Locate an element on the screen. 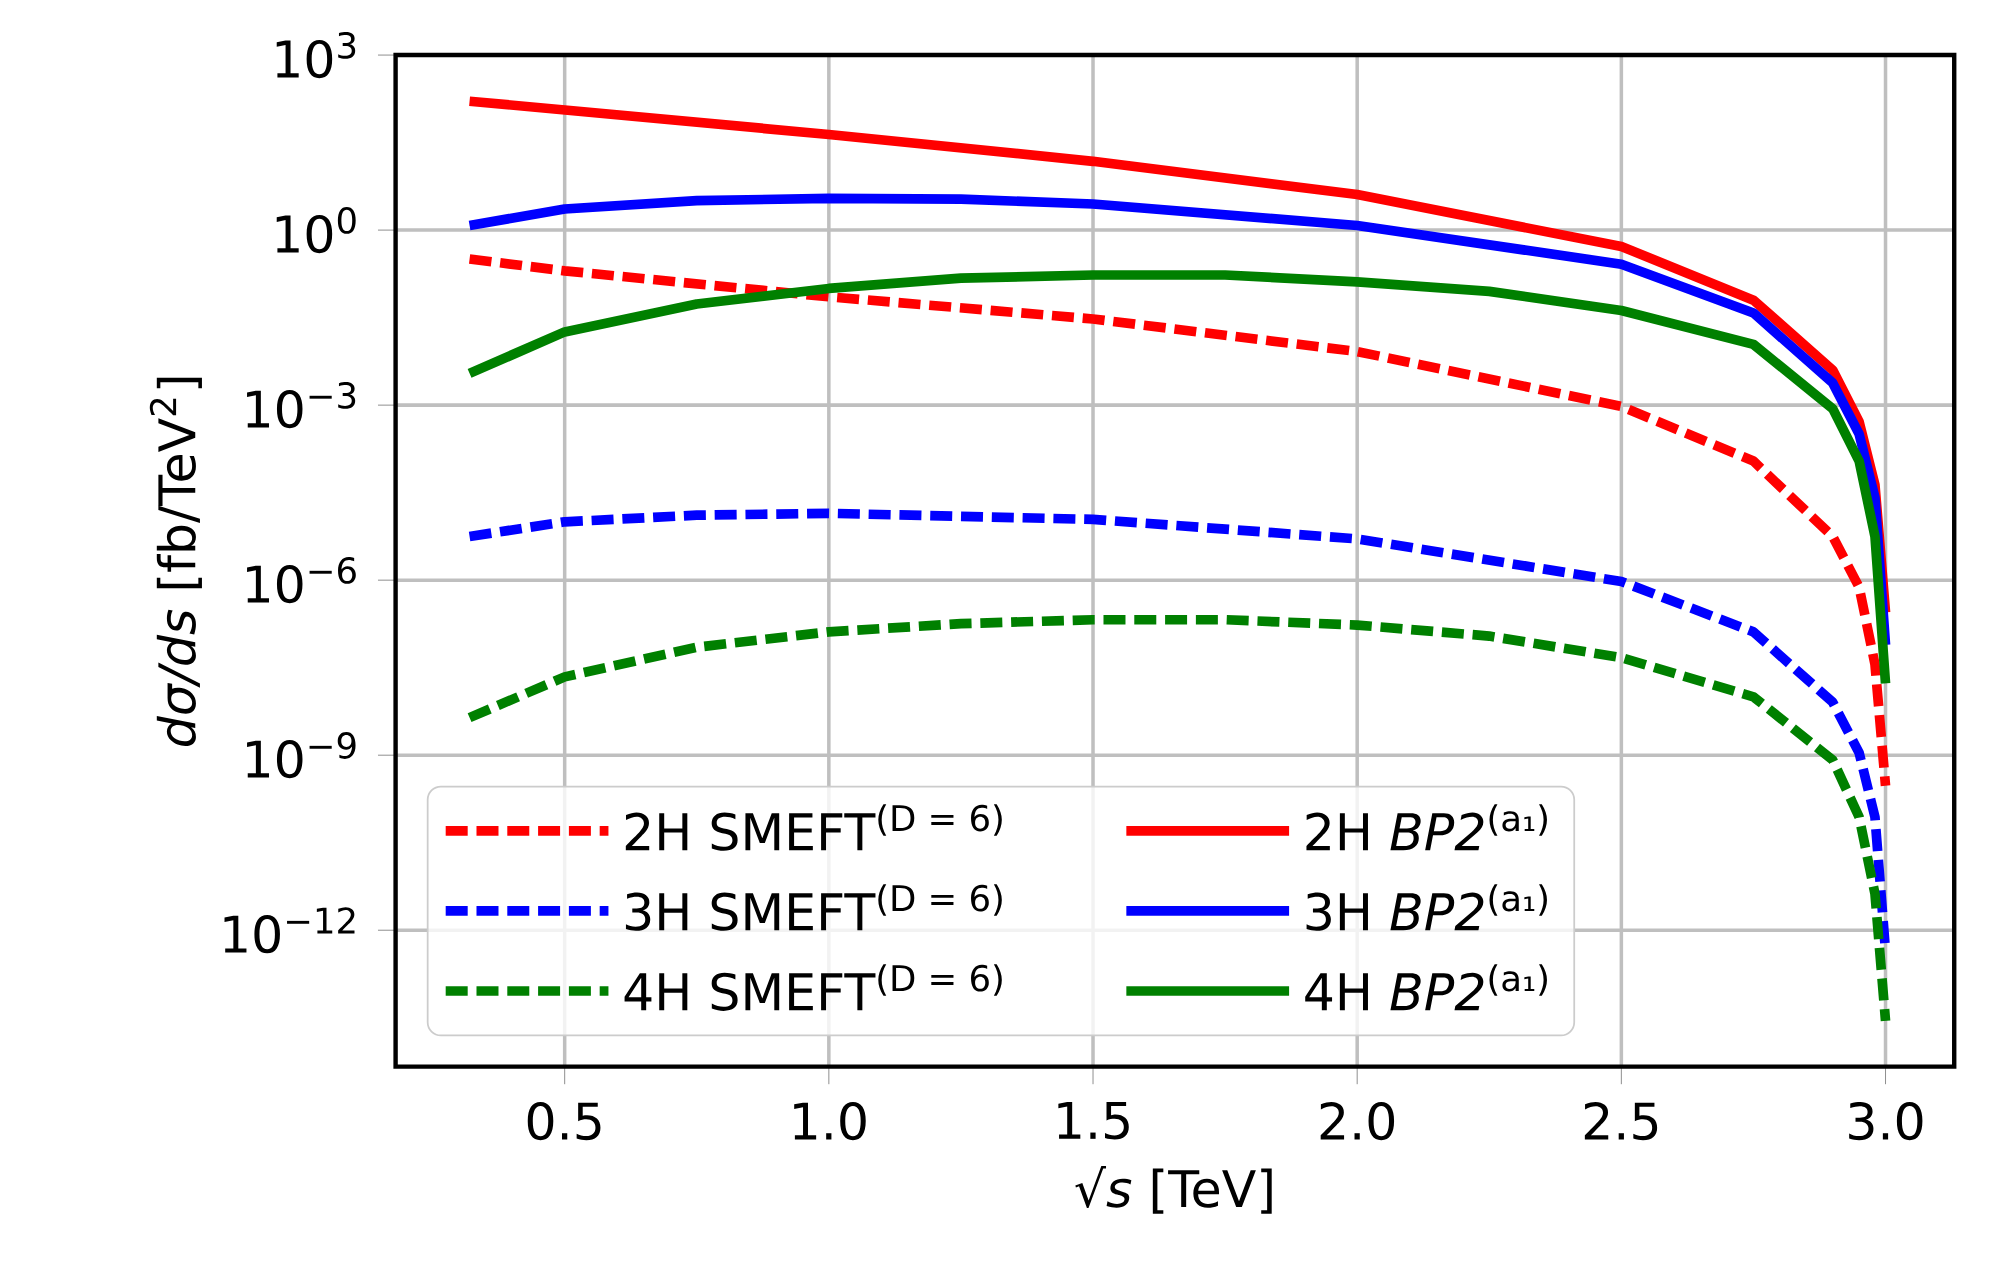 The width and height of the screenshot is (2003, 1269). x-tick-label: 1.5 is located at coordinates (1093, 1120).